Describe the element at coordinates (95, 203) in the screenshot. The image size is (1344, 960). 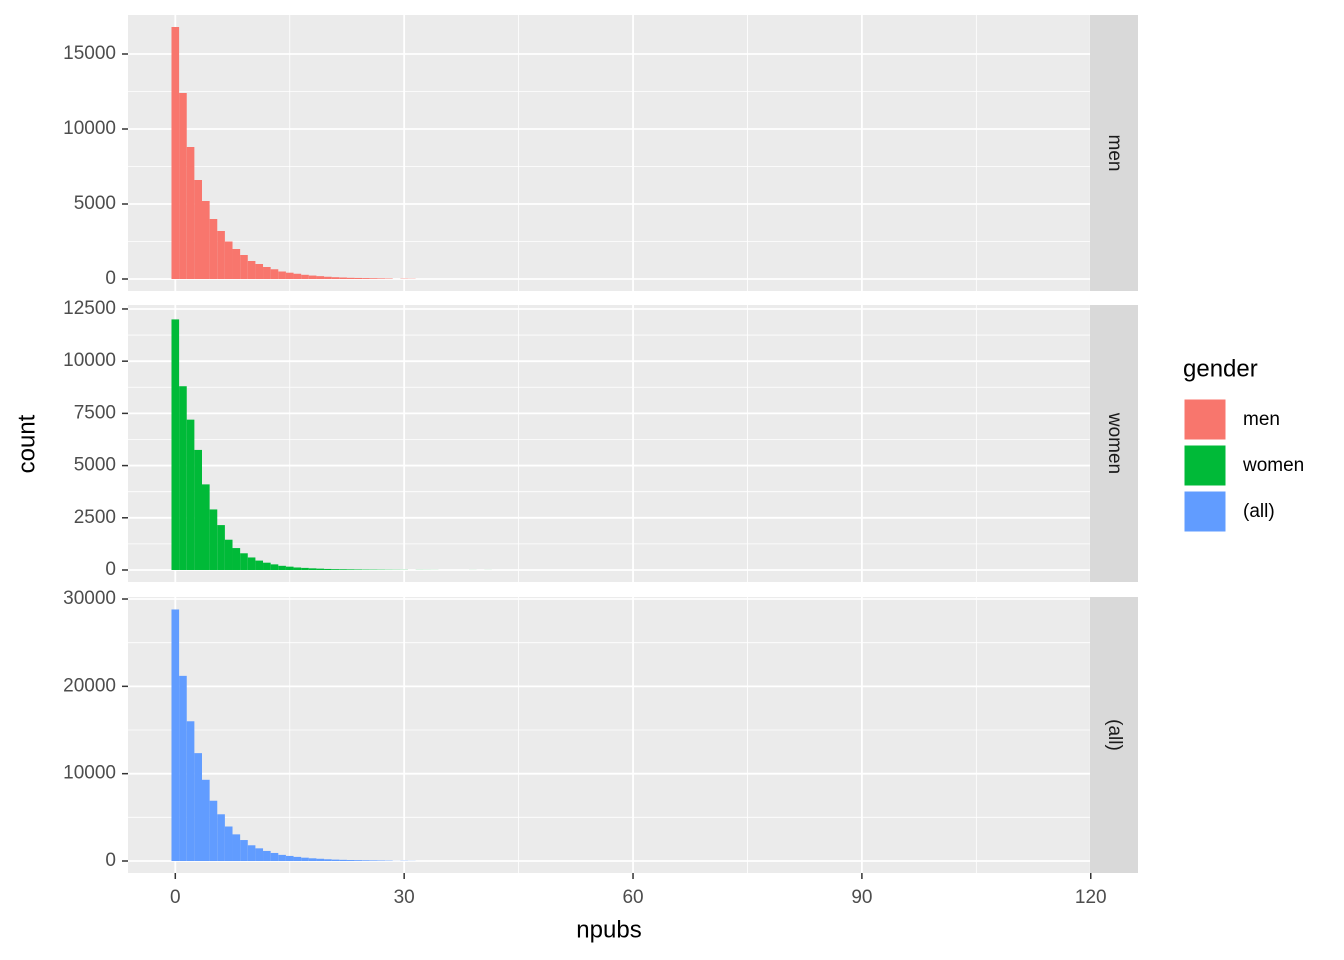
I see `y-tick-label: 5000` at that location.